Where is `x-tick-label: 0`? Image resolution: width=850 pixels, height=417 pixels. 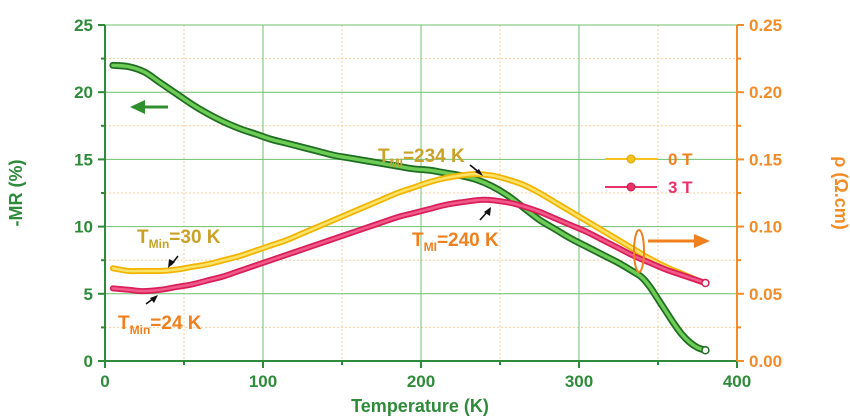 x-tick-label: 0 is located at coordinates (104, 381).